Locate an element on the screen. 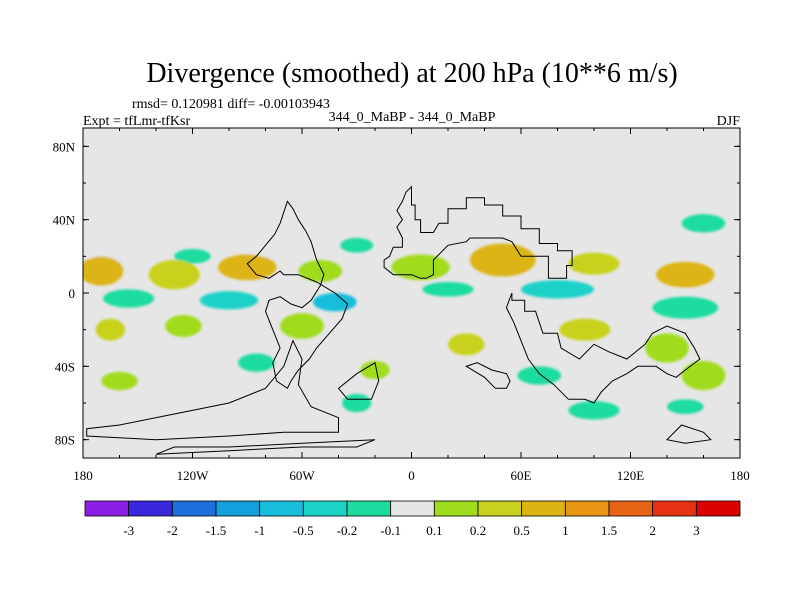  colorbar-label: -0.1 is located at coordinates (390, 530).